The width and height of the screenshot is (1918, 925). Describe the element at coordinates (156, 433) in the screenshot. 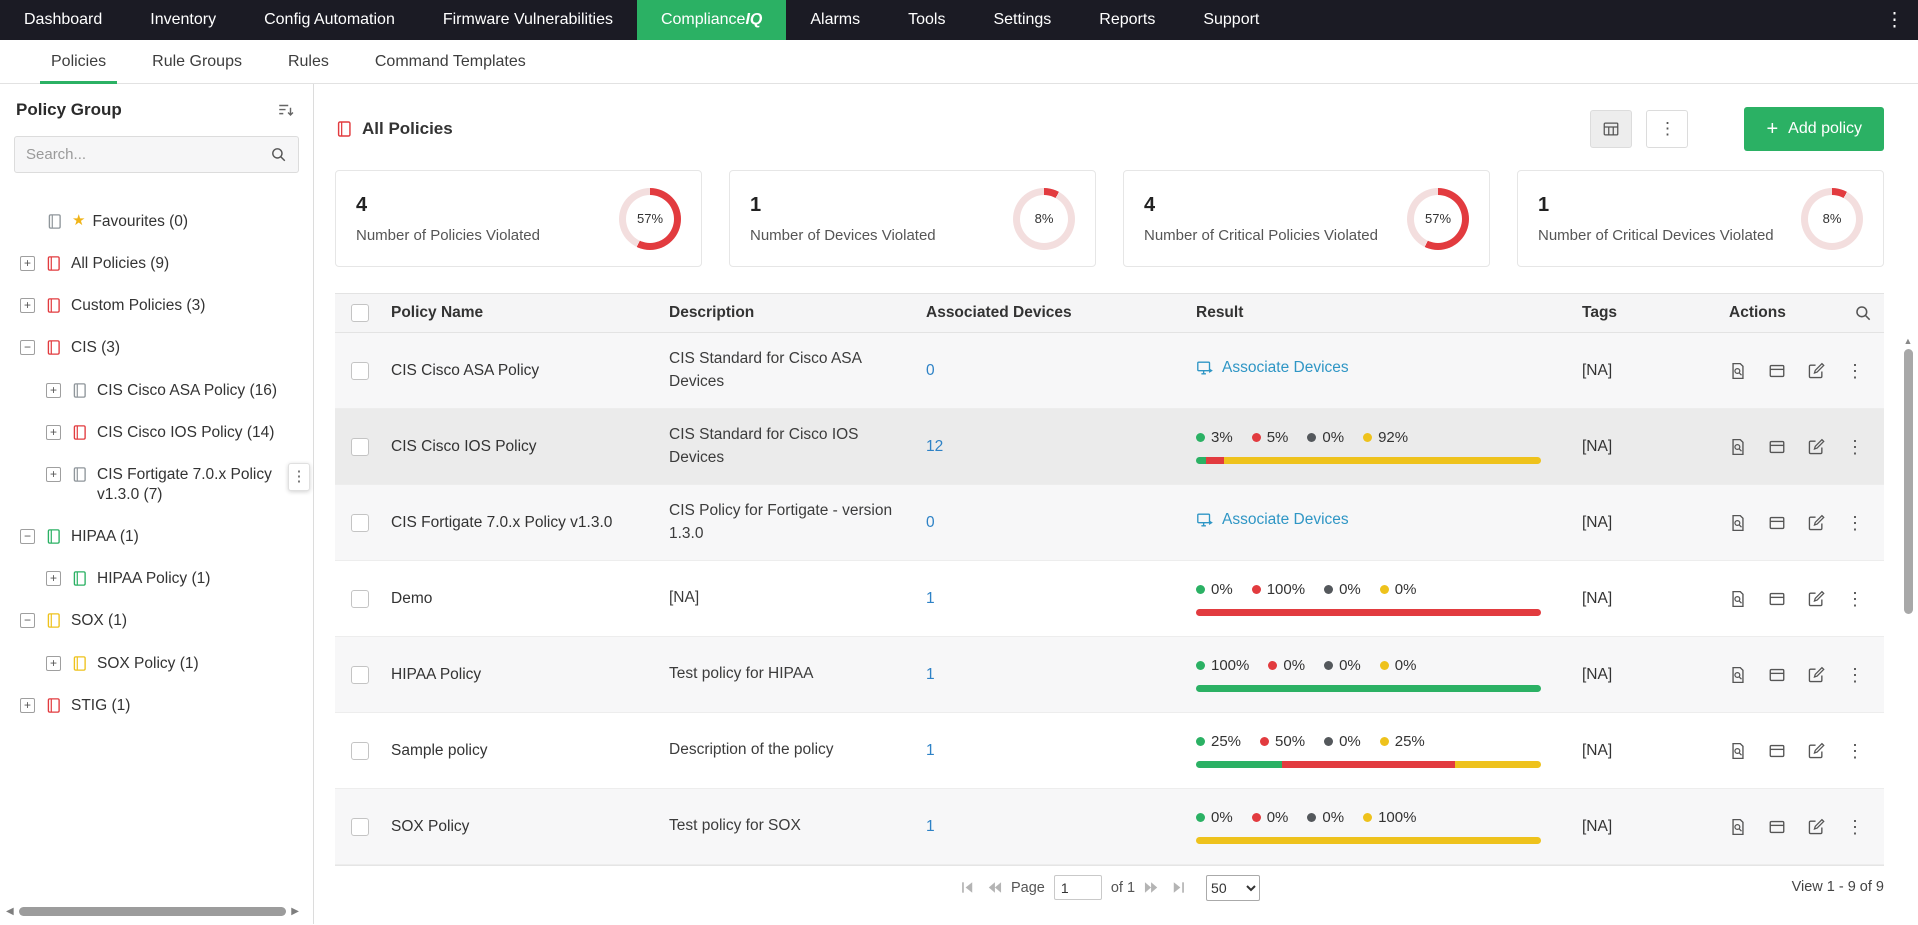

I see `tree-item-cis-cisco-ios: + CIS Cisco IOS Policy (14)` at that location.